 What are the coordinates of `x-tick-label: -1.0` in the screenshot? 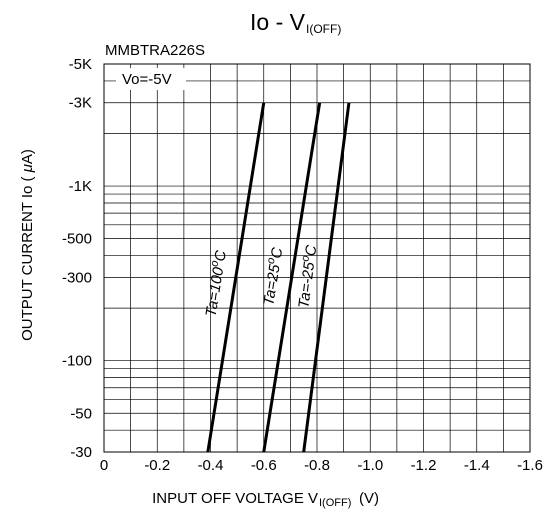 It's located at (370, 465).